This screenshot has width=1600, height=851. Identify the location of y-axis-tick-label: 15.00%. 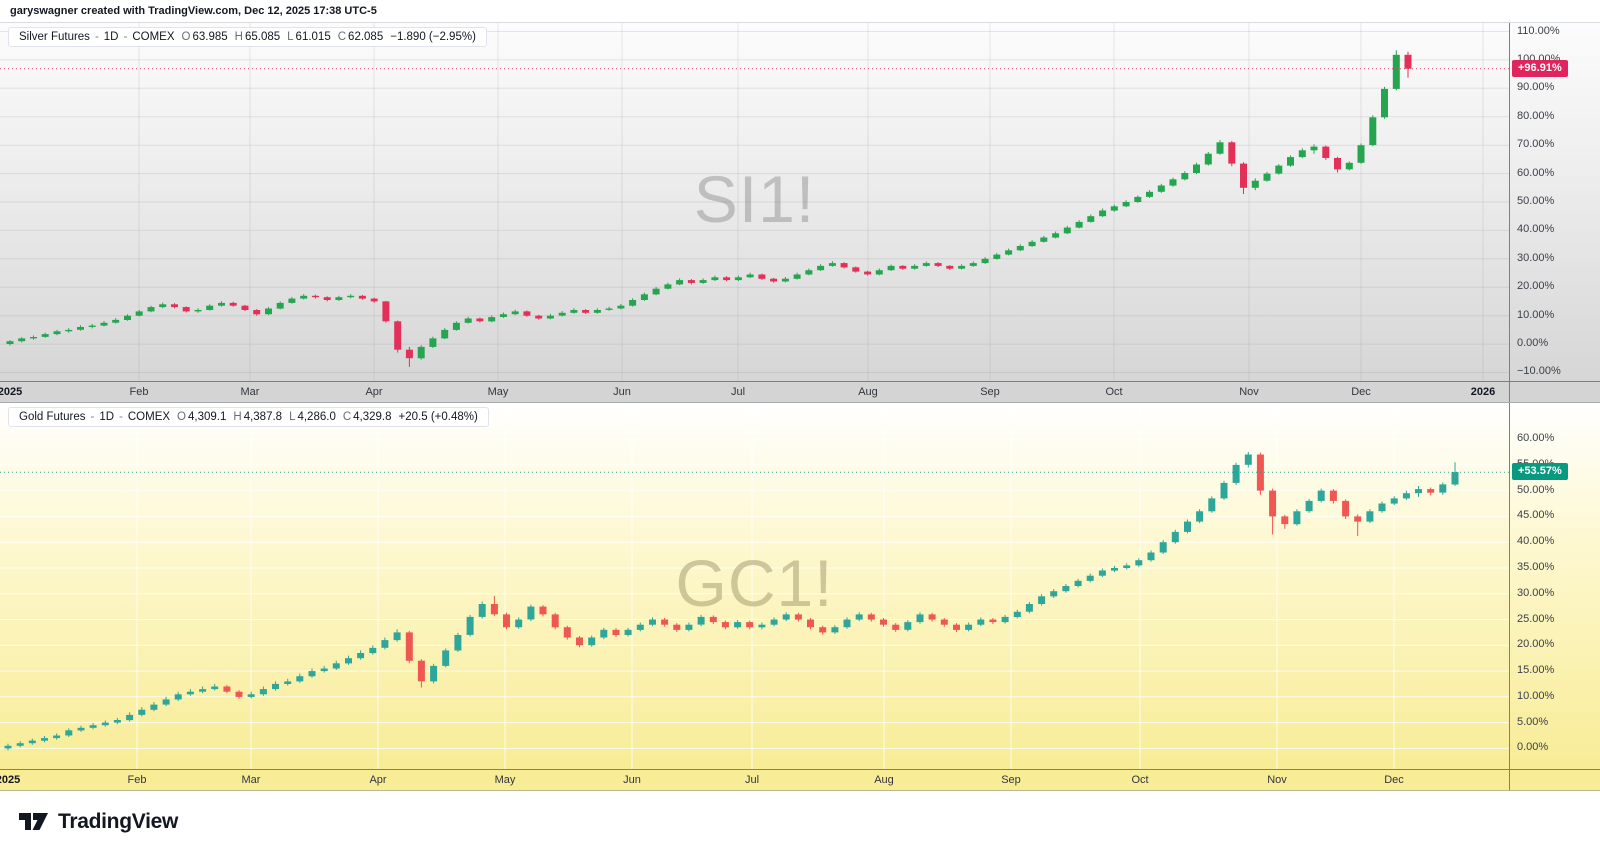
(1536, 670).